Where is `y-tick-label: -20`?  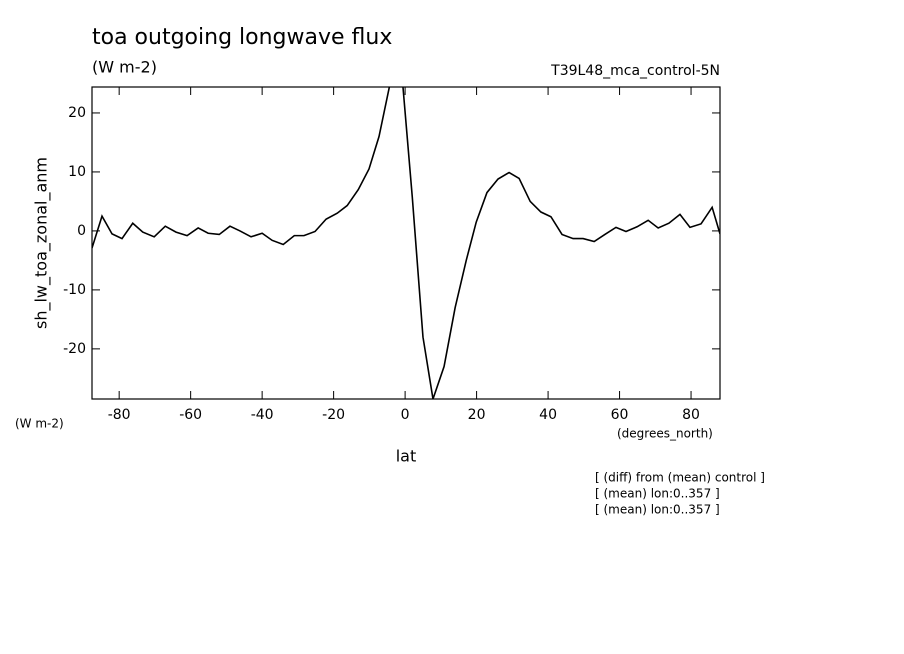
y-tick-label: -20 is located at coordinates (74, 349).